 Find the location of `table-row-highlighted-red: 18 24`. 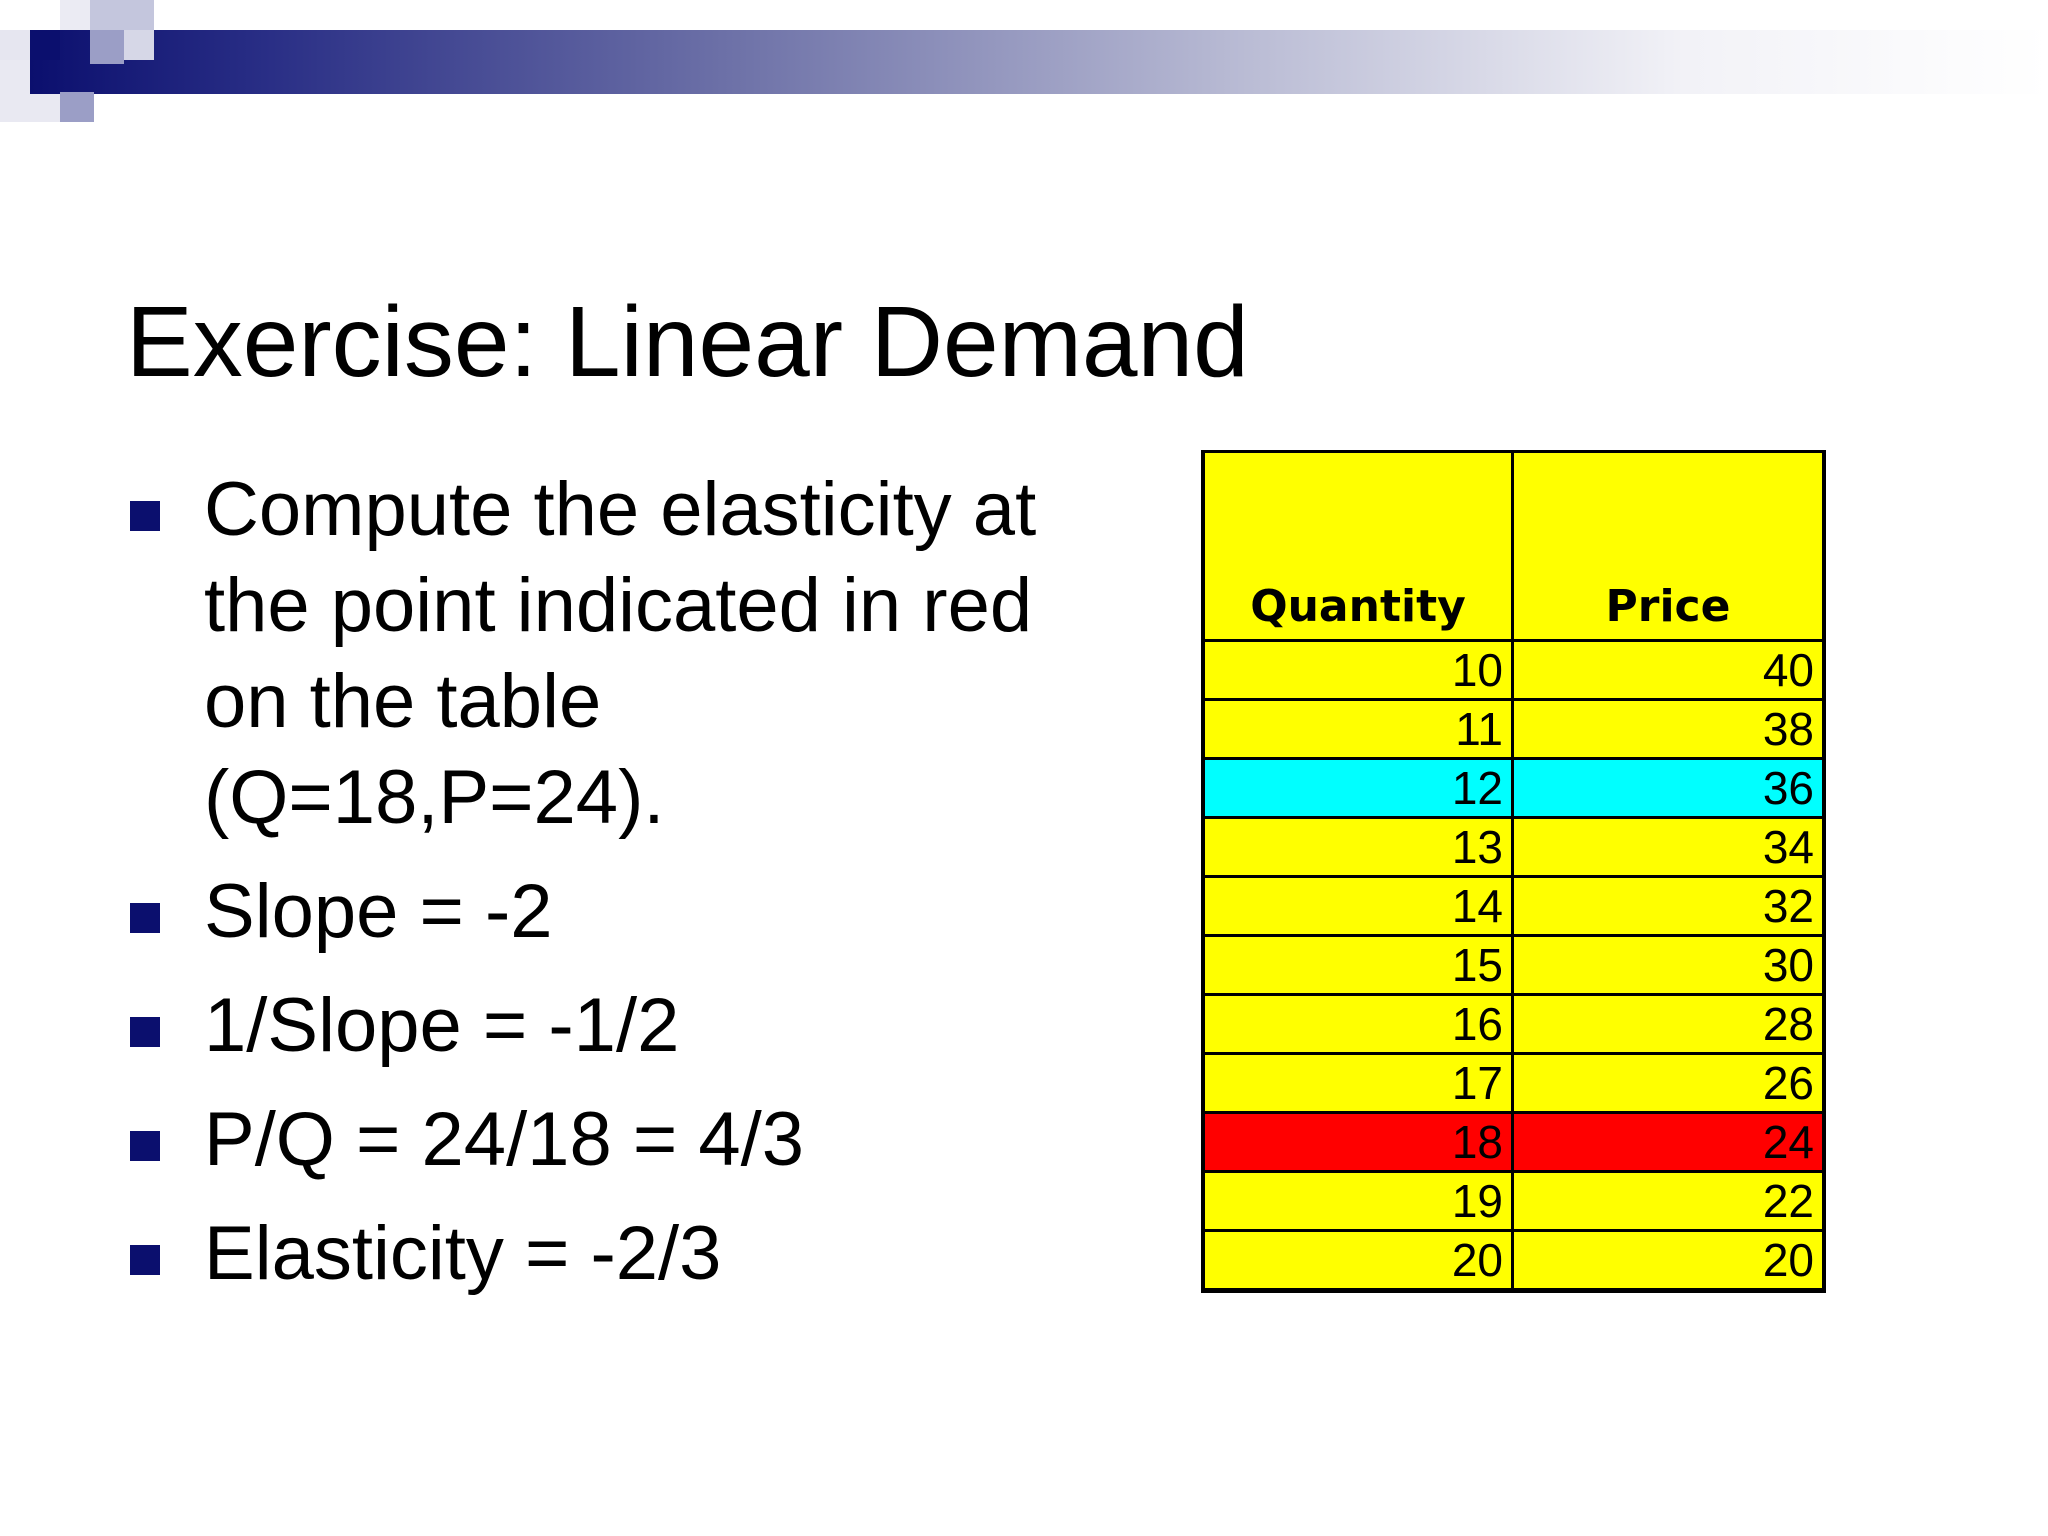

table-row-highlighted-red: 18 24 is located at coordinates (1513, 1142).